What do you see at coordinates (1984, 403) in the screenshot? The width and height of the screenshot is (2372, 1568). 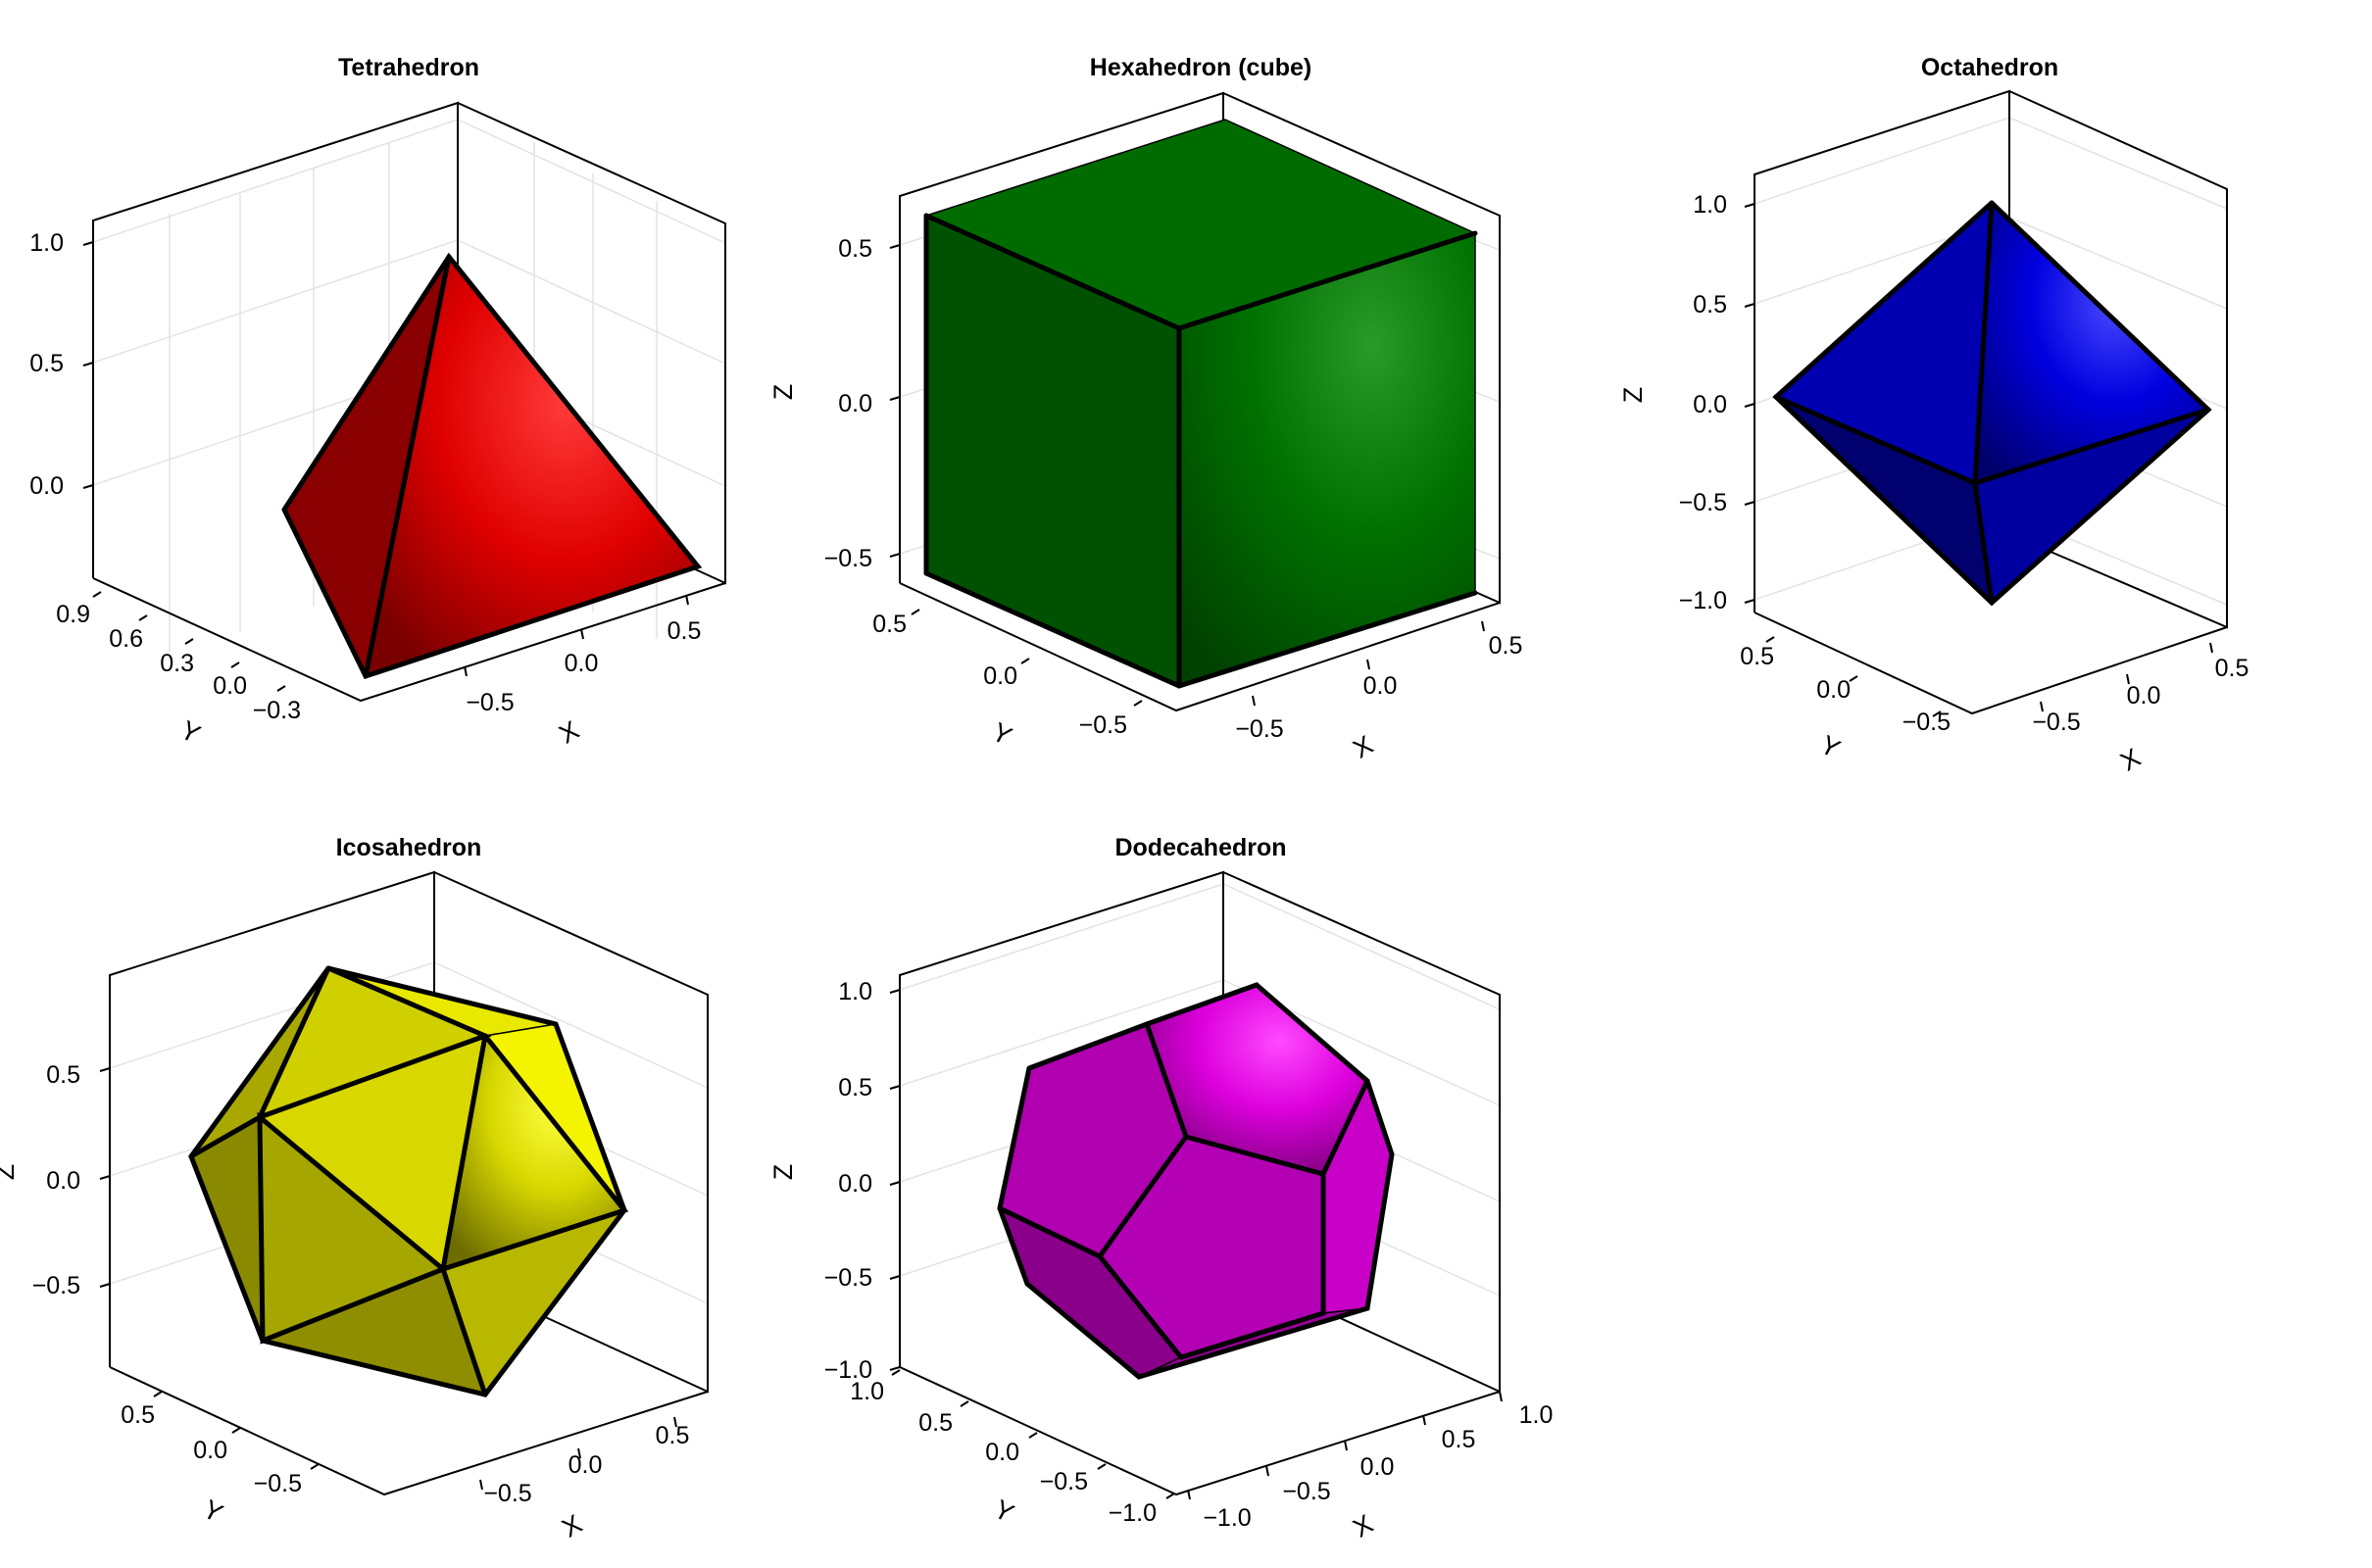 I see `octahedron-edge` at bounding box center [1984, 403].